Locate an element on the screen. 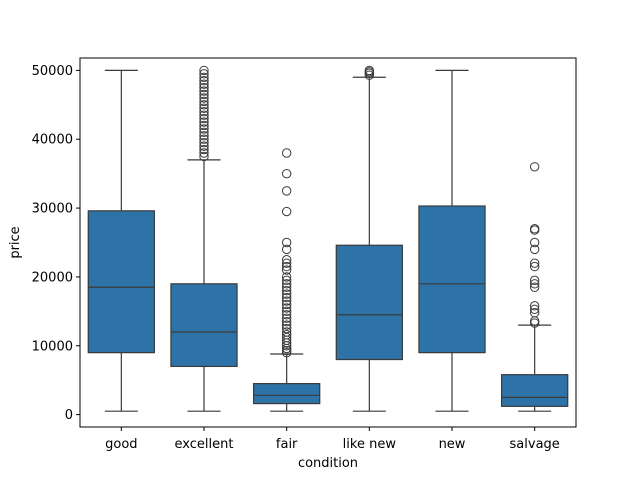 Image resolution: width=640 pixels, height=480 pixels. y-axis-label: price is located at coordinates (15, 242).